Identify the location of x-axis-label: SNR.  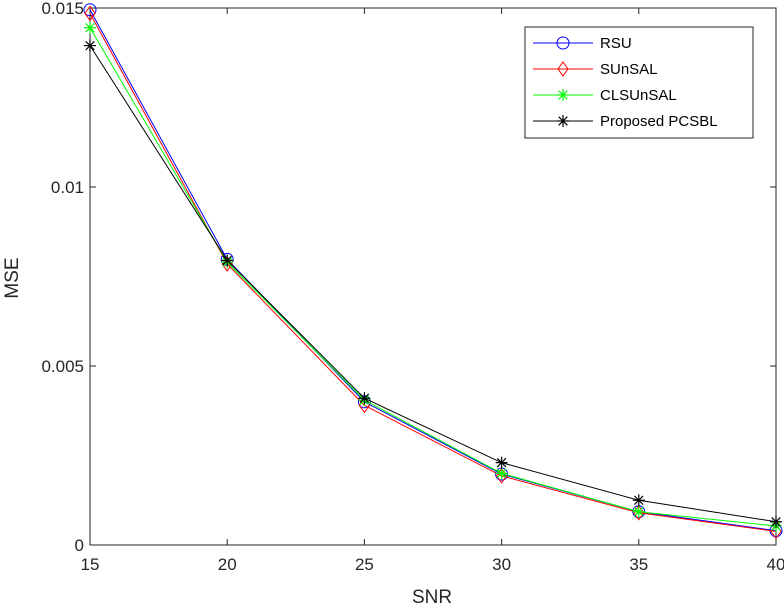
(432, 597).